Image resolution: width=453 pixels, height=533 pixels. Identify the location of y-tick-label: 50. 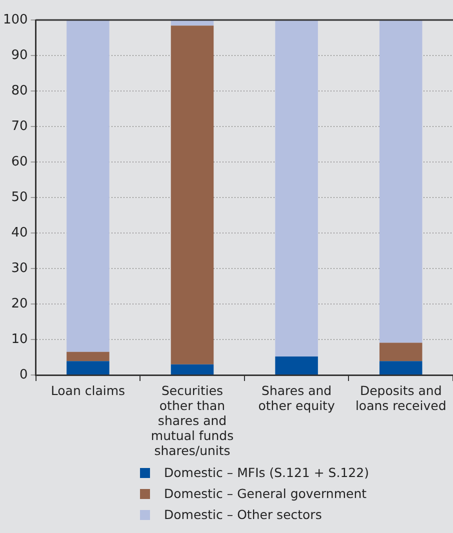
(19, 197).